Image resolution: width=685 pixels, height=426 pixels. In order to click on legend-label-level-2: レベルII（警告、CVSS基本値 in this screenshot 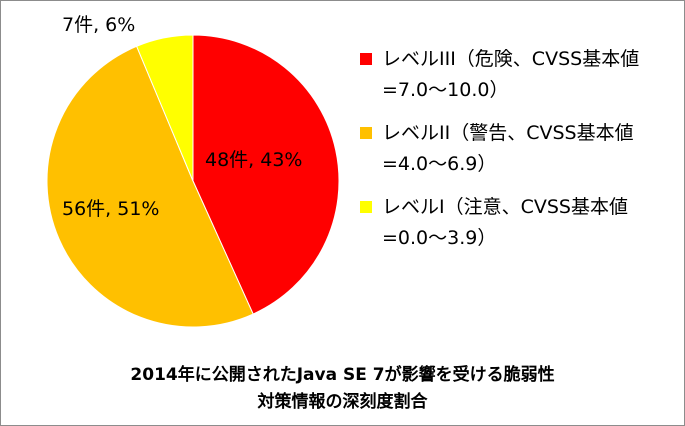, I will do `click(508, 133)`.